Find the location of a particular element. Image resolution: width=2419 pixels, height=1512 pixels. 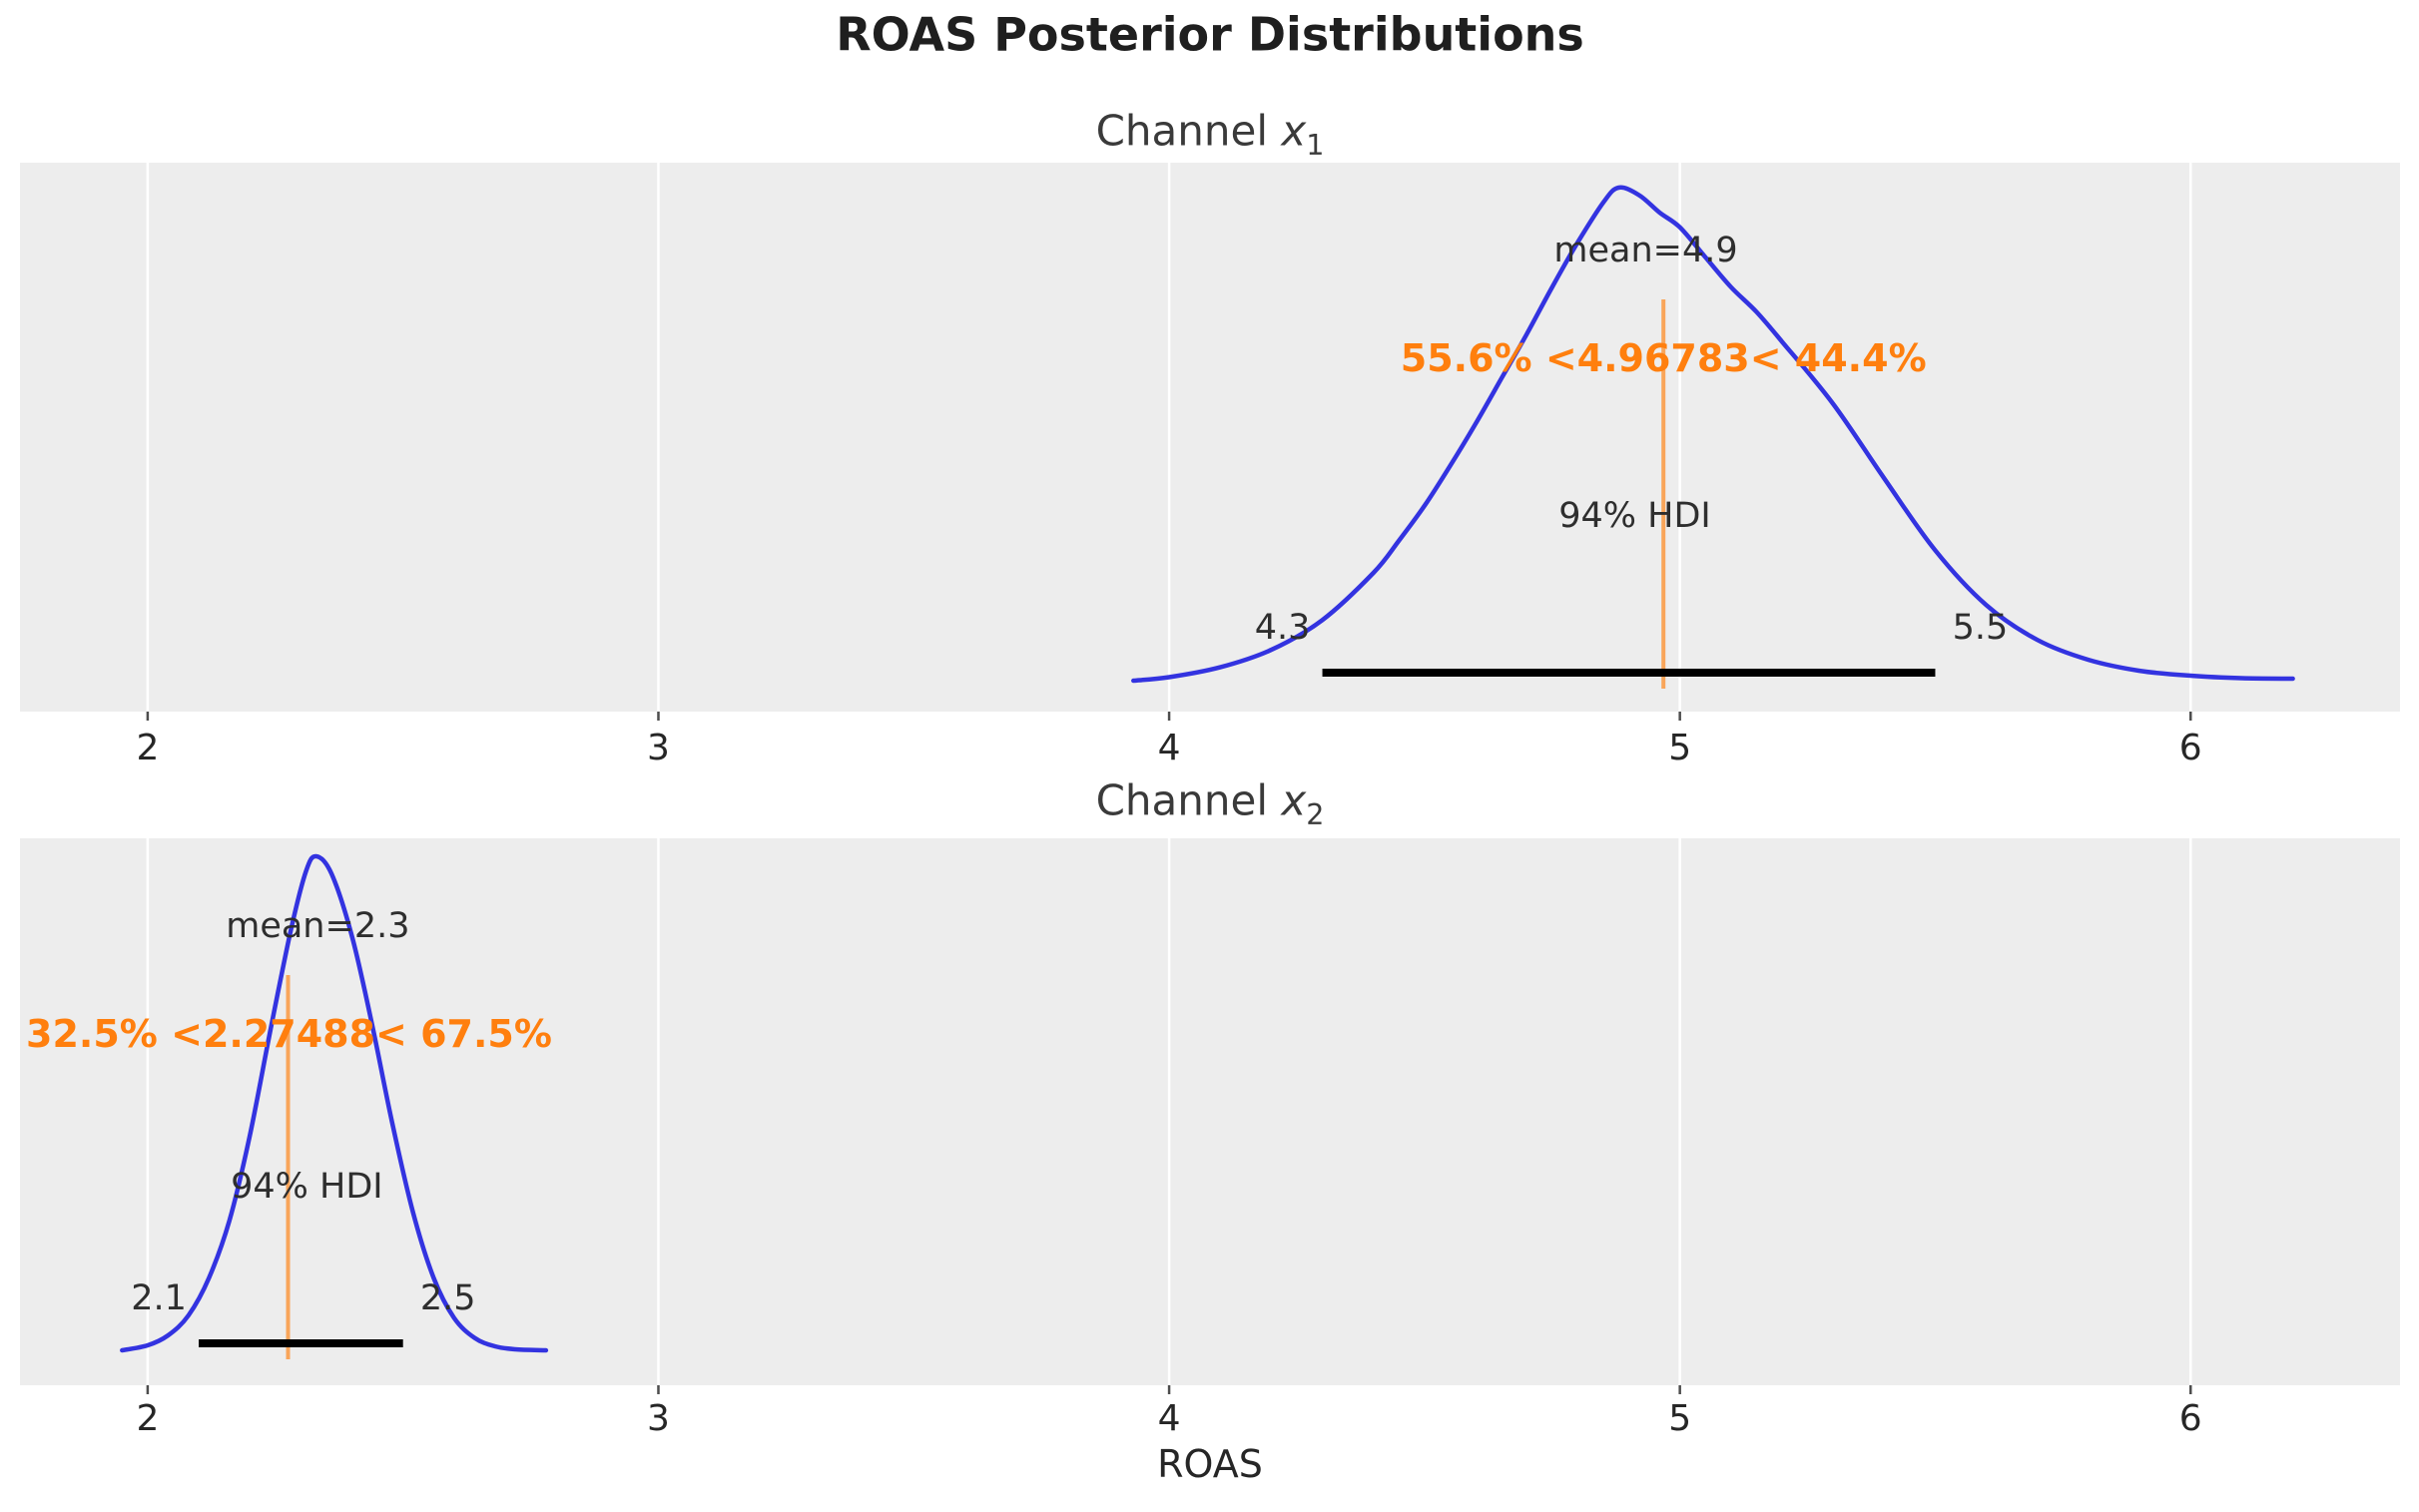

hdi-low-label-x2: 2.1 is located at coordinates (159, 1297).